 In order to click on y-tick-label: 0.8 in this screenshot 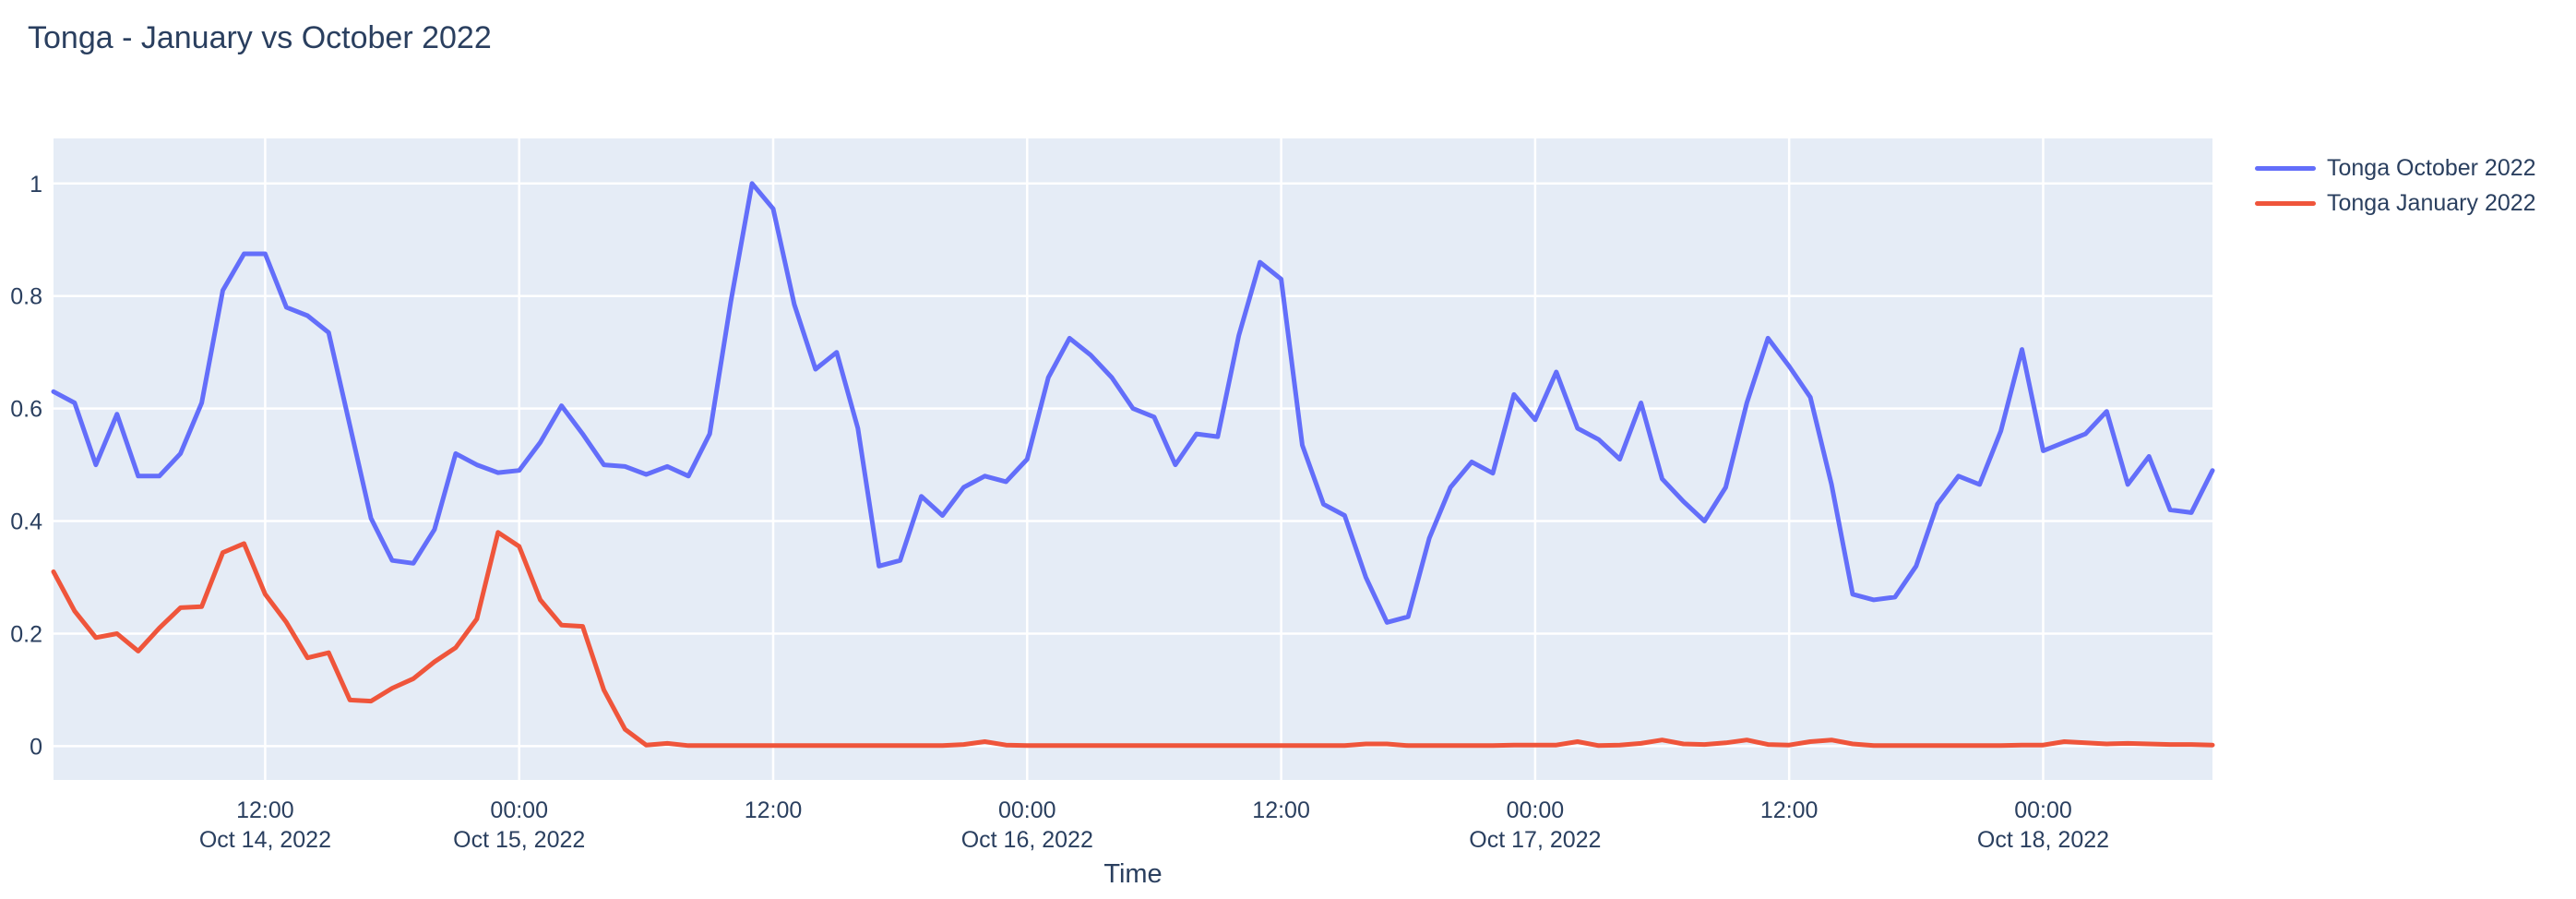, I will do `click(26, 297)`.